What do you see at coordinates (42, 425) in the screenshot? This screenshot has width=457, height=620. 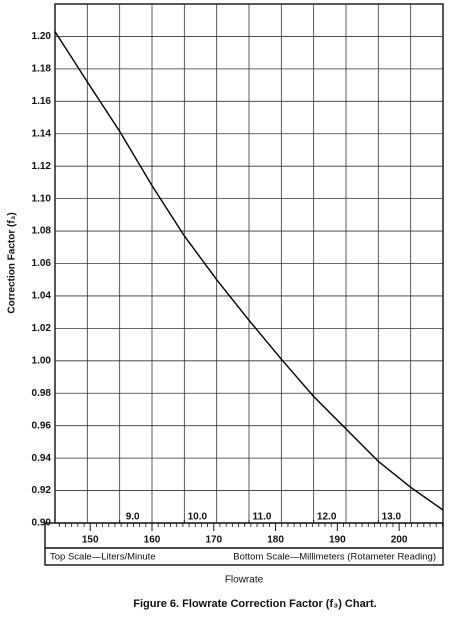 I see `y-tick-label: 0.96` at bounding box center [42, 425].